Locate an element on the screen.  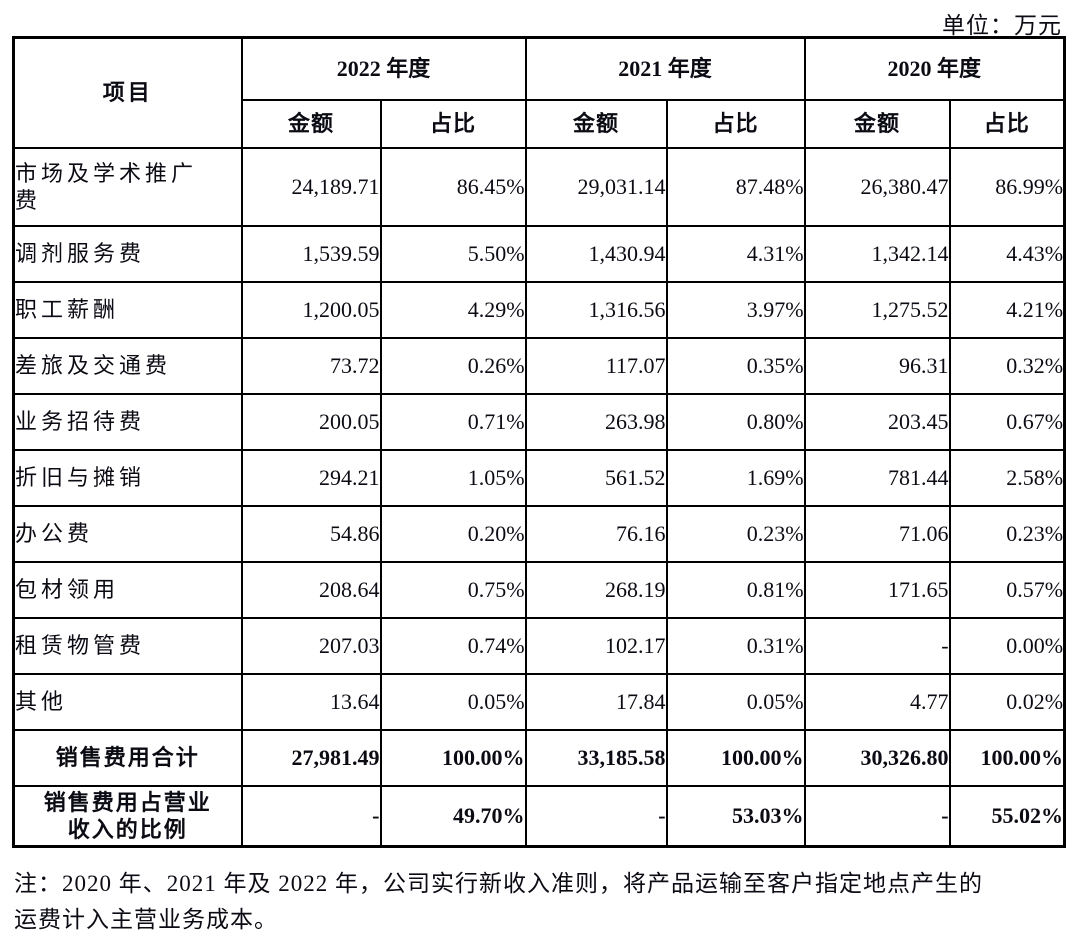
percent-cell: 5.50% is located at coordinates (453, 254).